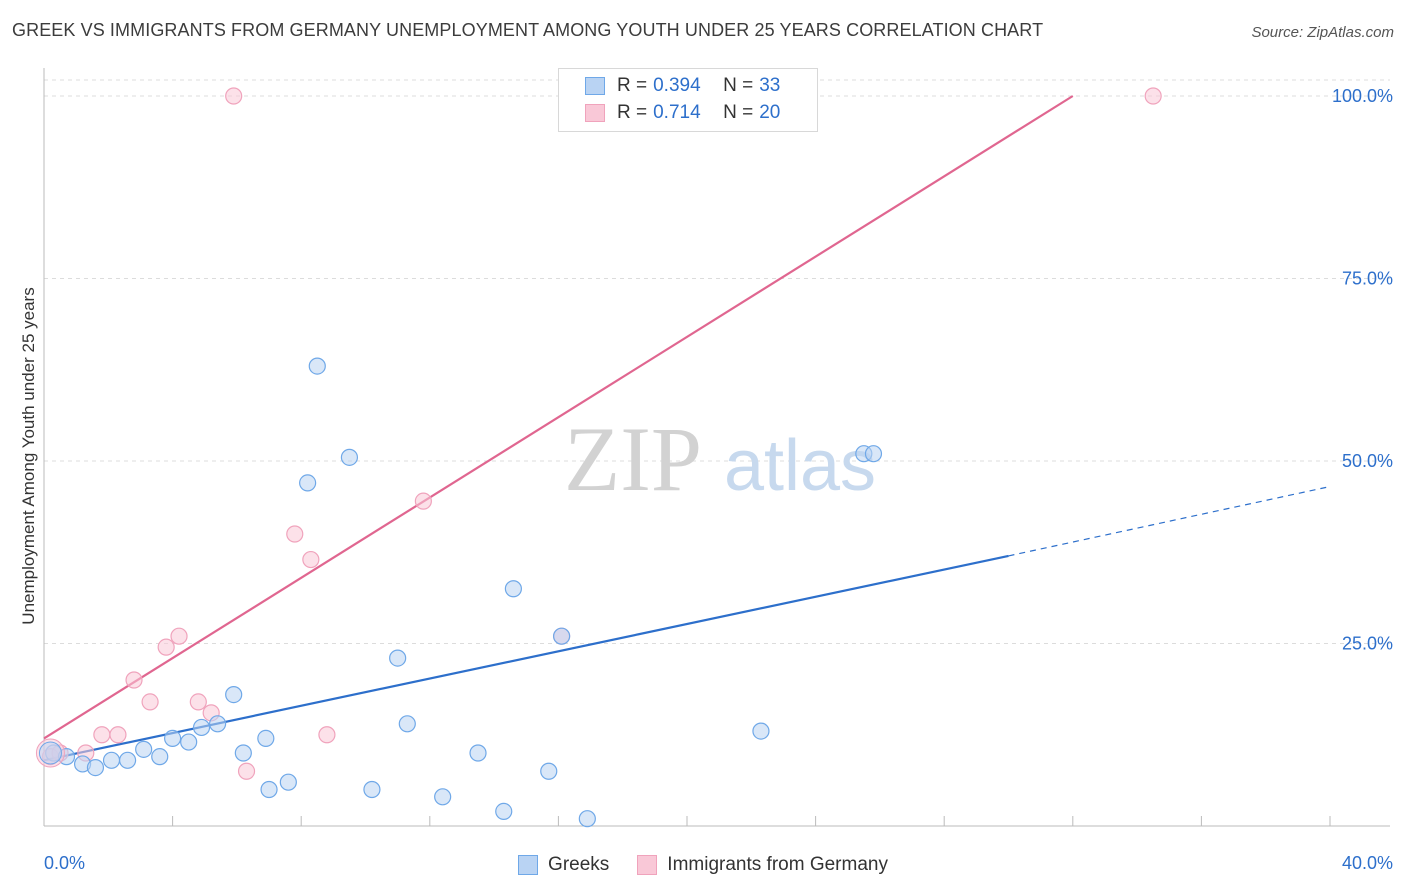  I want to click on data-point-cluster, so click(50, 753).